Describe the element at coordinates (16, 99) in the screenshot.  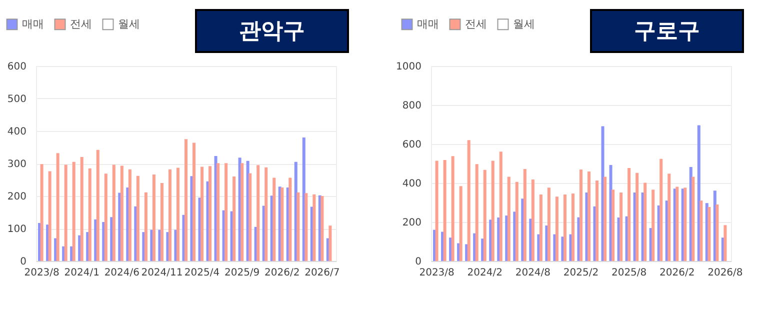
I see `y-tick-label: 500` at that location.